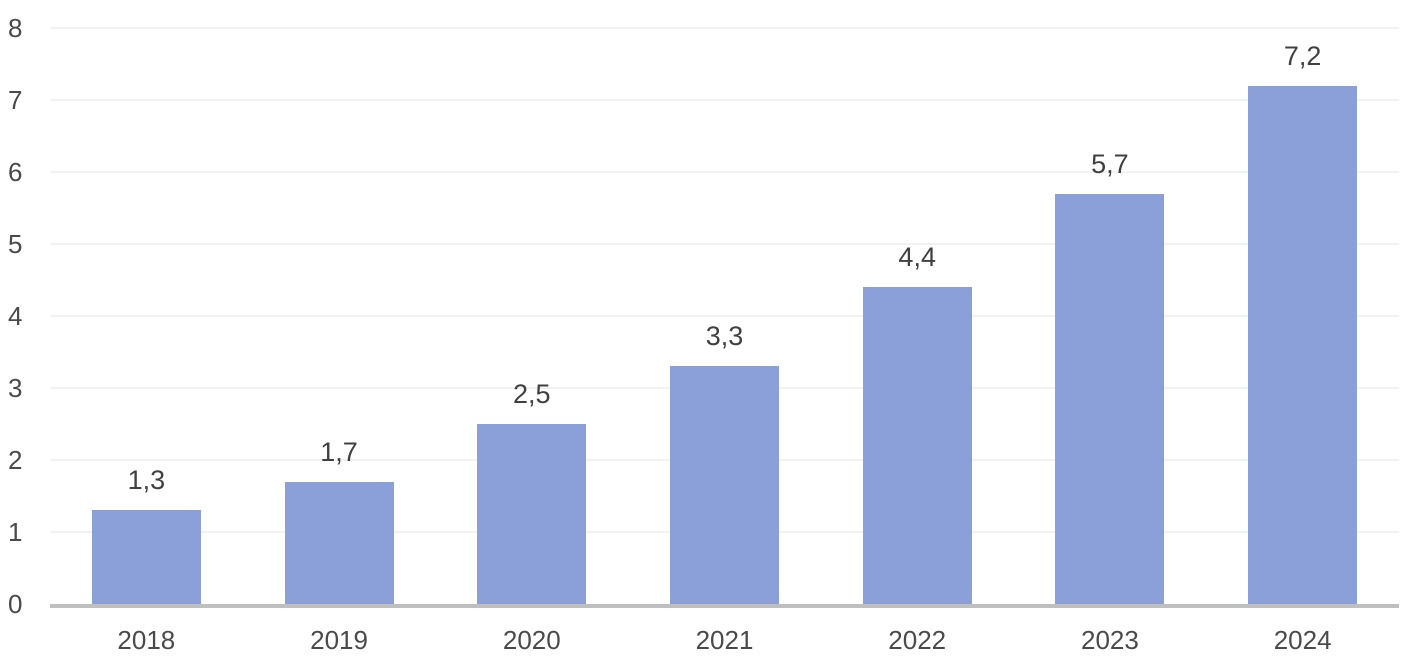 The width and height of the screenshot is (1417, 666). Describe the element at coordinates (146, 640) in the screenshot. I see `x-axis-tick-label-2018: 2018` at that location.